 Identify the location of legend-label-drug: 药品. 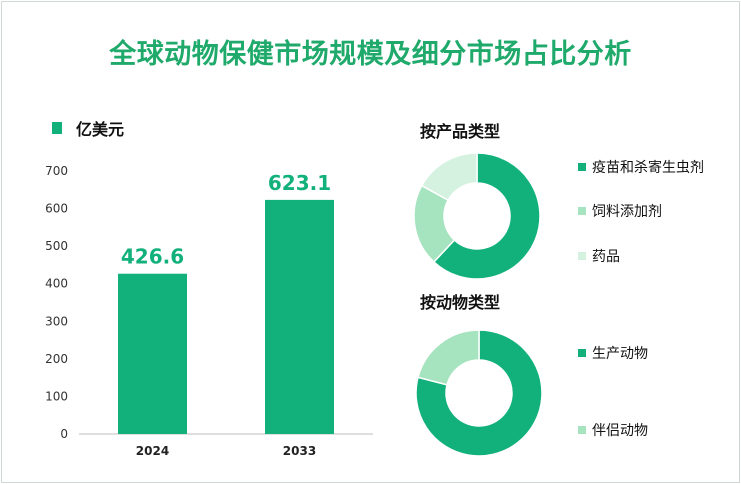
(606, 257).